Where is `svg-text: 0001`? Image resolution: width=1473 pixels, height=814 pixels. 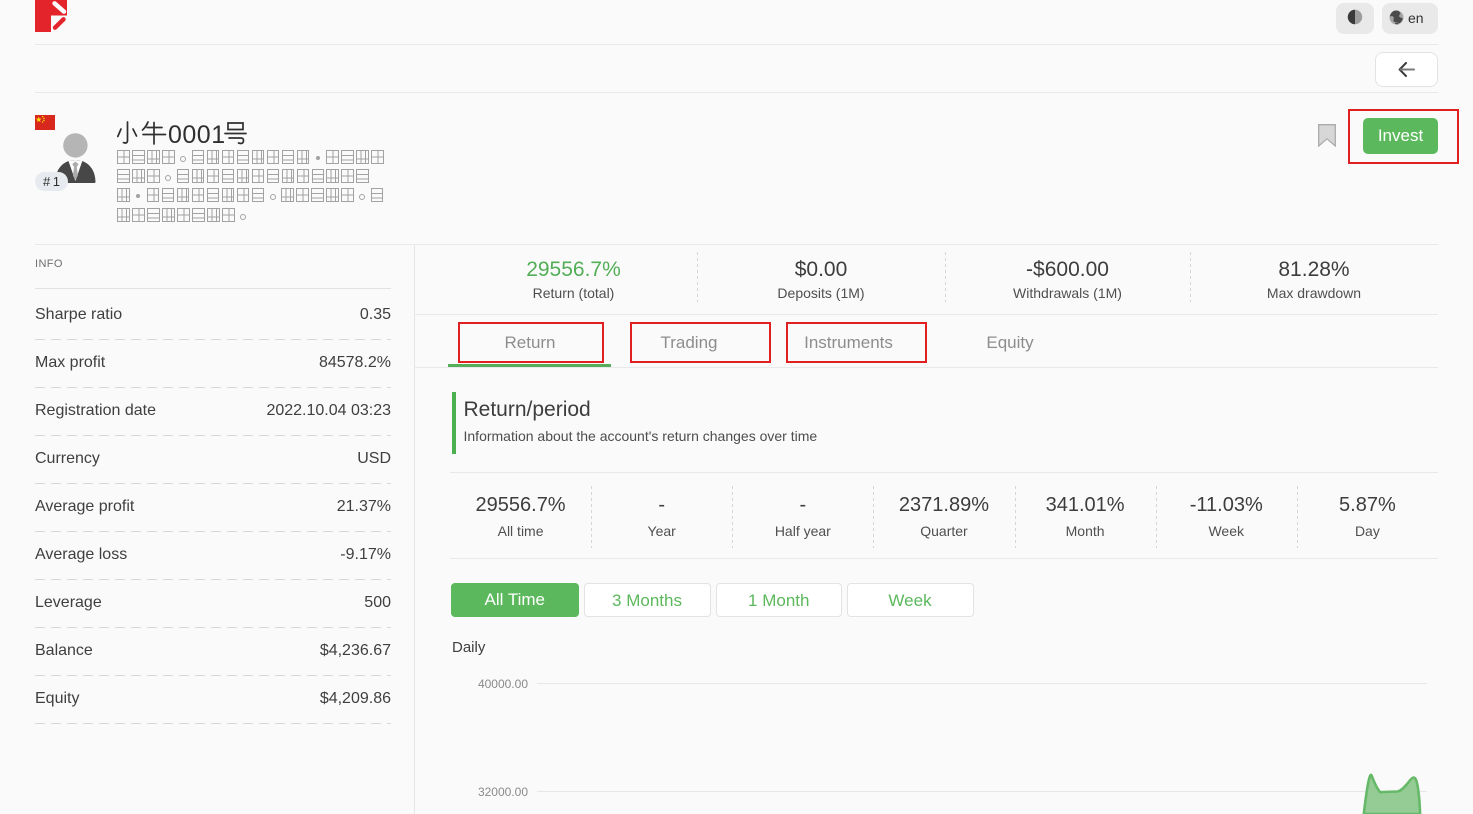 svg-text: 0001 is located at coordinates (197, 134).